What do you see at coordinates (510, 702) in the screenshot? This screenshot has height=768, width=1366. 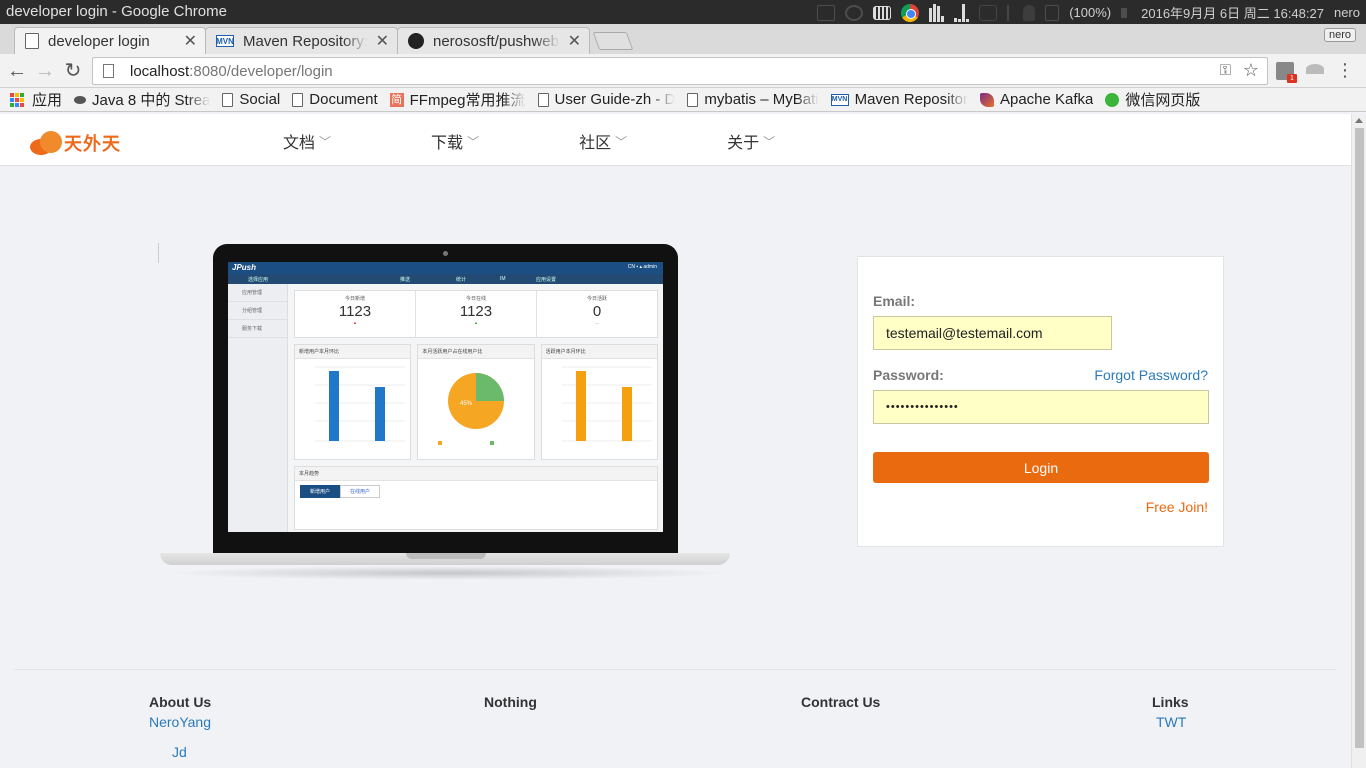 I see `footer-nothing-title: Nothing` at bounding box center [510, 702].